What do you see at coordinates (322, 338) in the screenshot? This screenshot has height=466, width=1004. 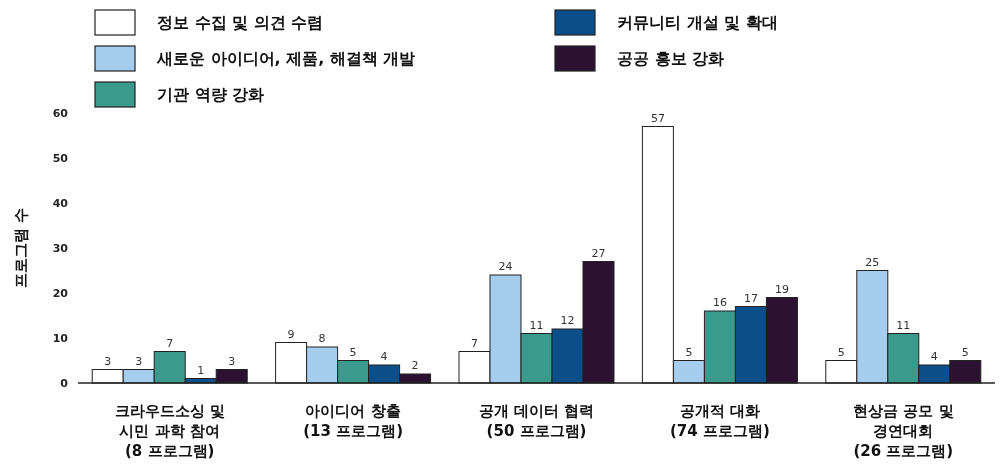 I see `data-label: 8` at bounding box center [322, 338].